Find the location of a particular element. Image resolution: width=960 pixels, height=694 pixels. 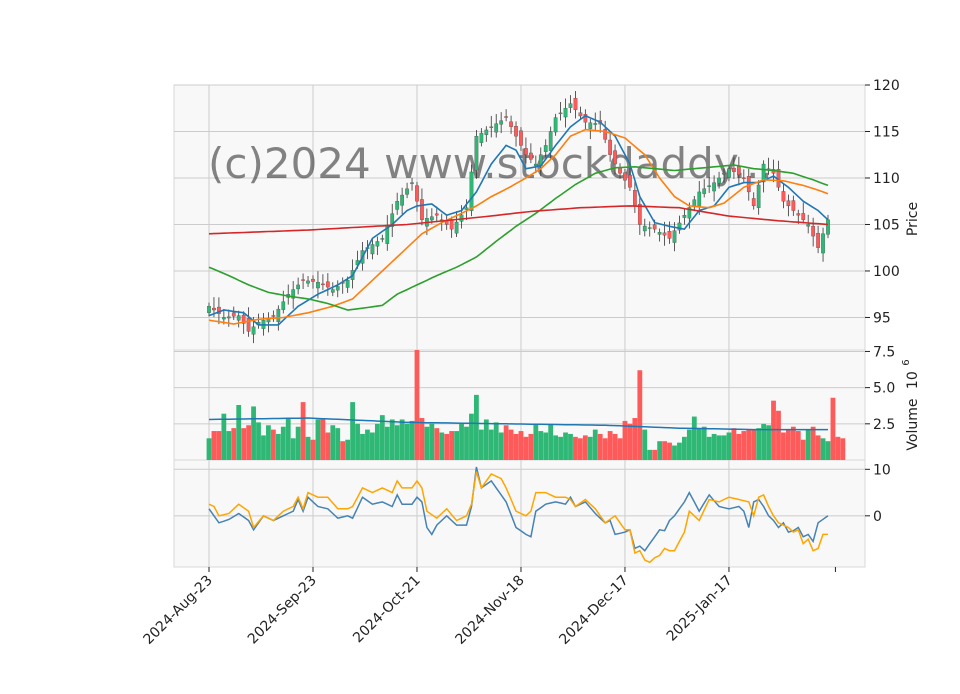

volume-axis-name: Volume is located at coordinates (913, 425).